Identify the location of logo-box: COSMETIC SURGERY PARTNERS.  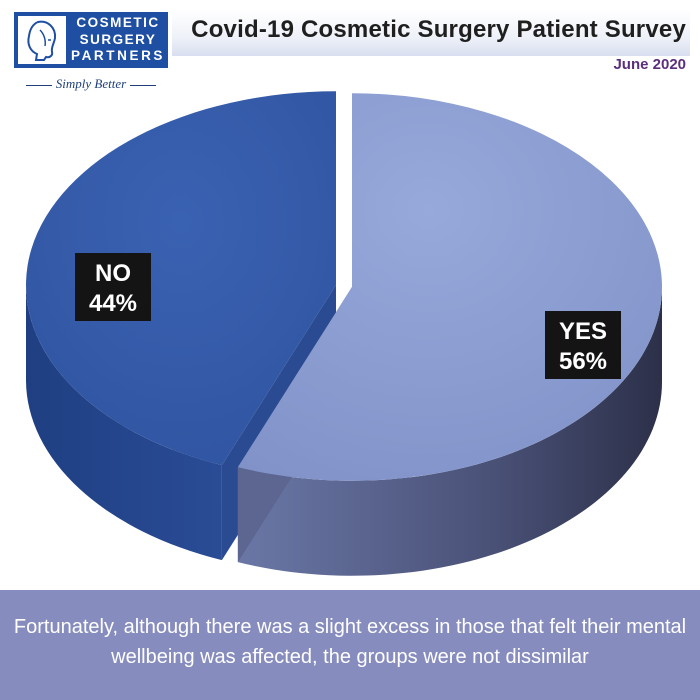
(91, 40).